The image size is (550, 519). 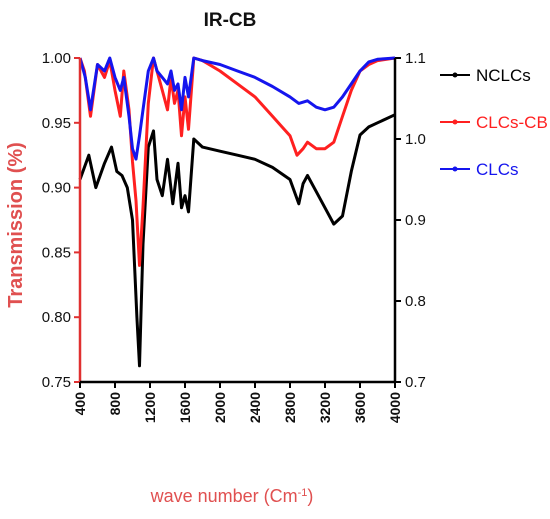 What do you see at coordinates (325, 407) in the screenshot?
I see `x-tick-label: 3200` at bounding box center [325, 407].